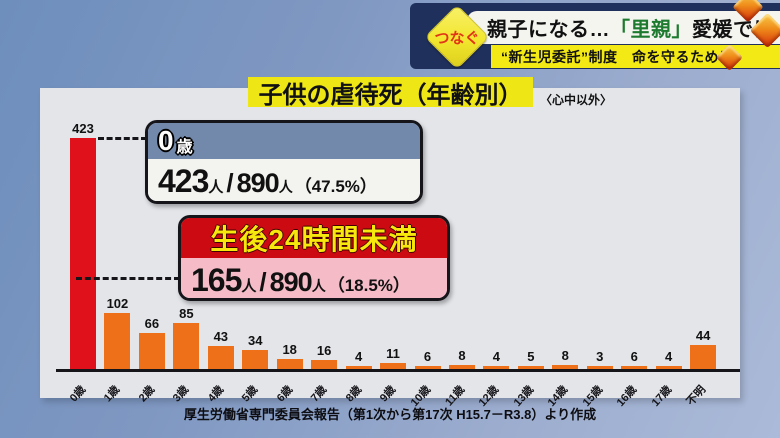 This screenshot has width=780, height=438. I want to click on callout-age0-body: 423 人 / 890 人 （47.5%）, so click(284, 180).